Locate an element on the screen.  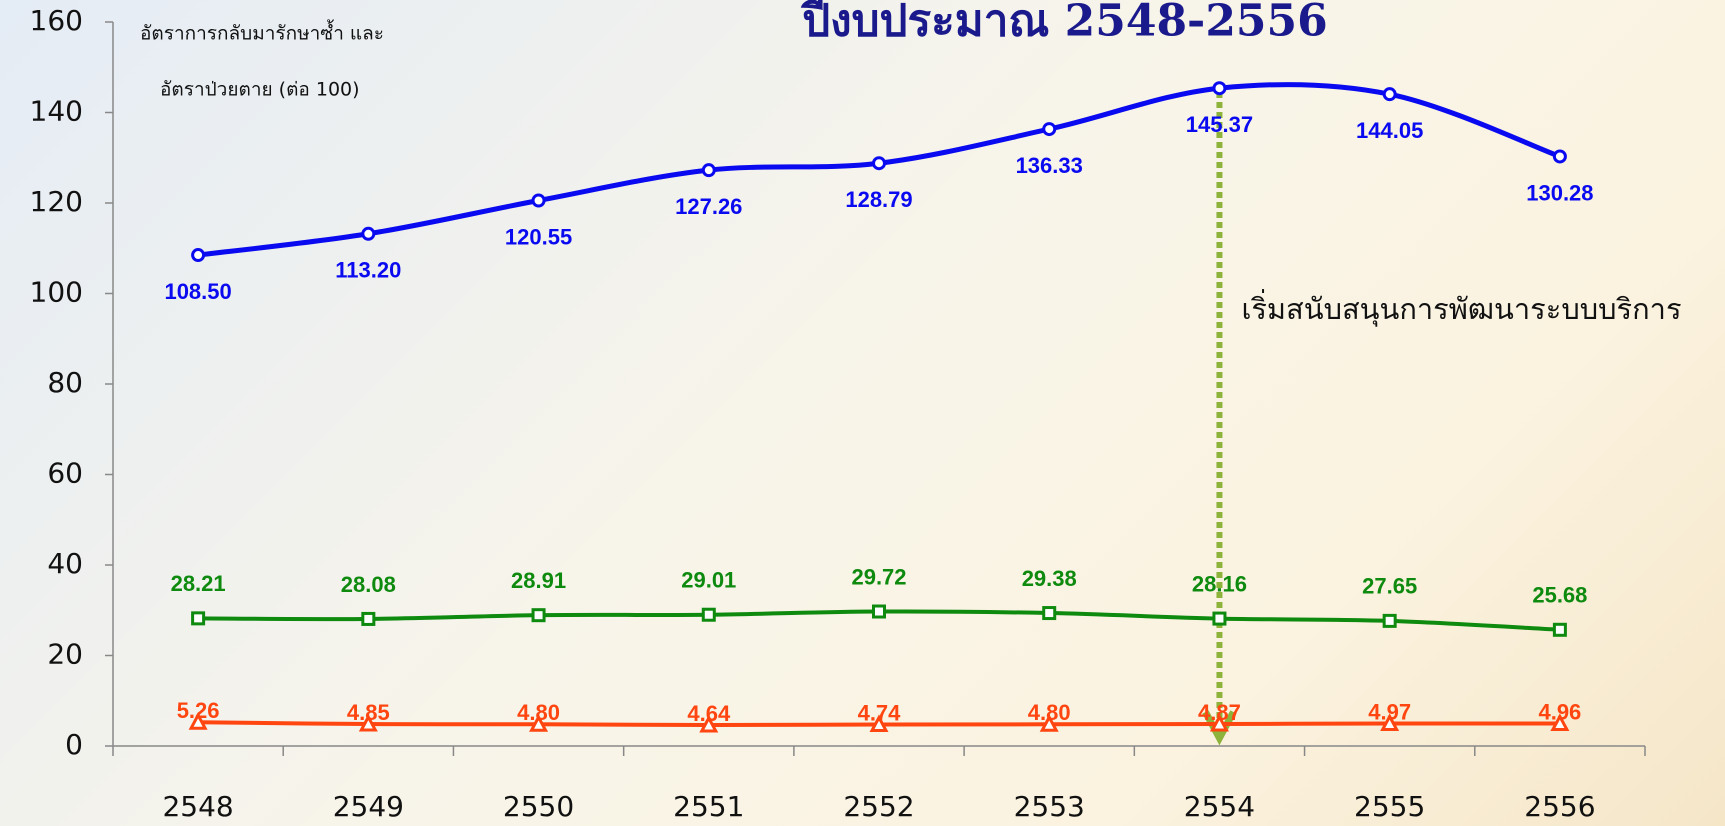
y-tick-label: 100 is located at coordinates (56, 292).